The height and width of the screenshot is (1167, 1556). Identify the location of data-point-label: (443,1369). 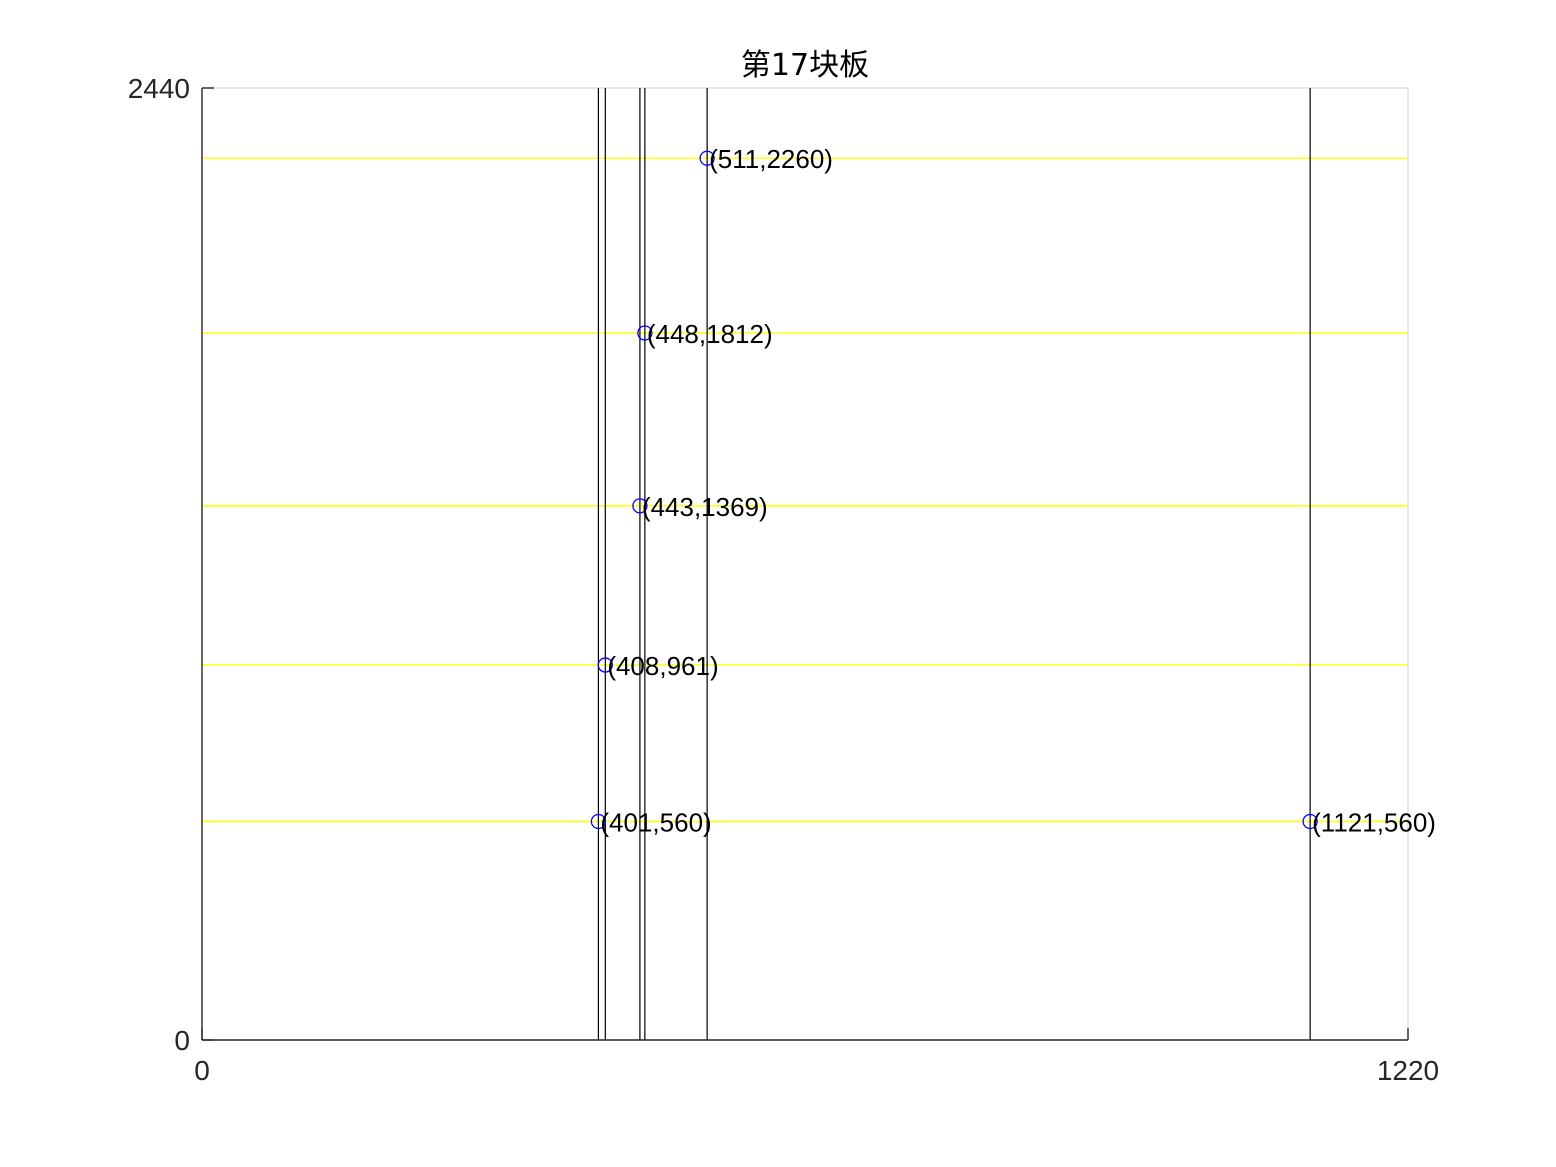
(705, 507).